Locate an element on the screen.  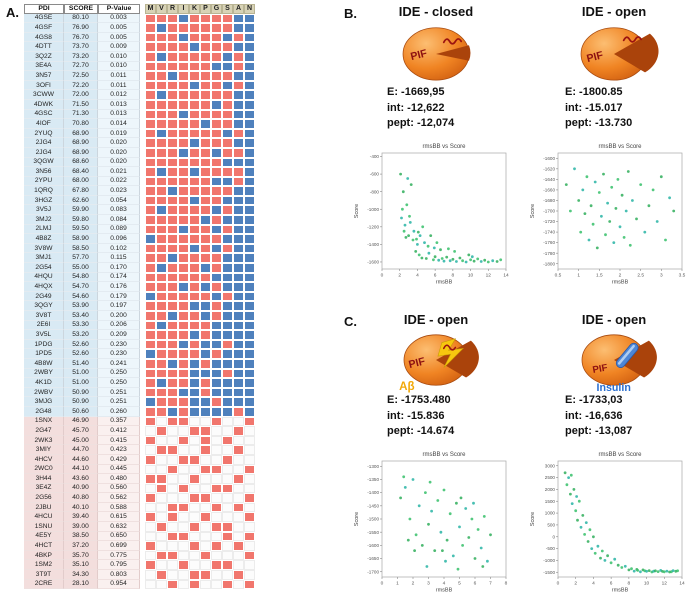
svg-text: rmsBB is located at coordinates (620, 282).